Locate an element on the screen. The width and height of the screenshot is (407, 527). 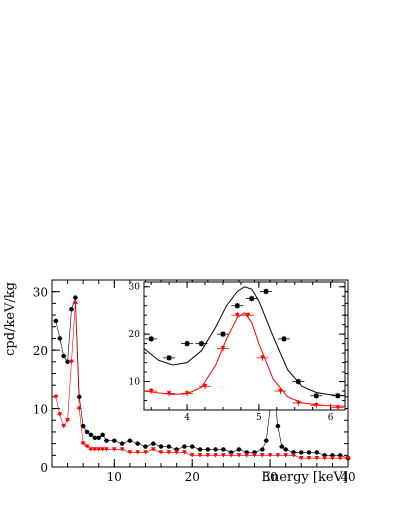
inset-axis-ticks is located at coordinates (244, 346).